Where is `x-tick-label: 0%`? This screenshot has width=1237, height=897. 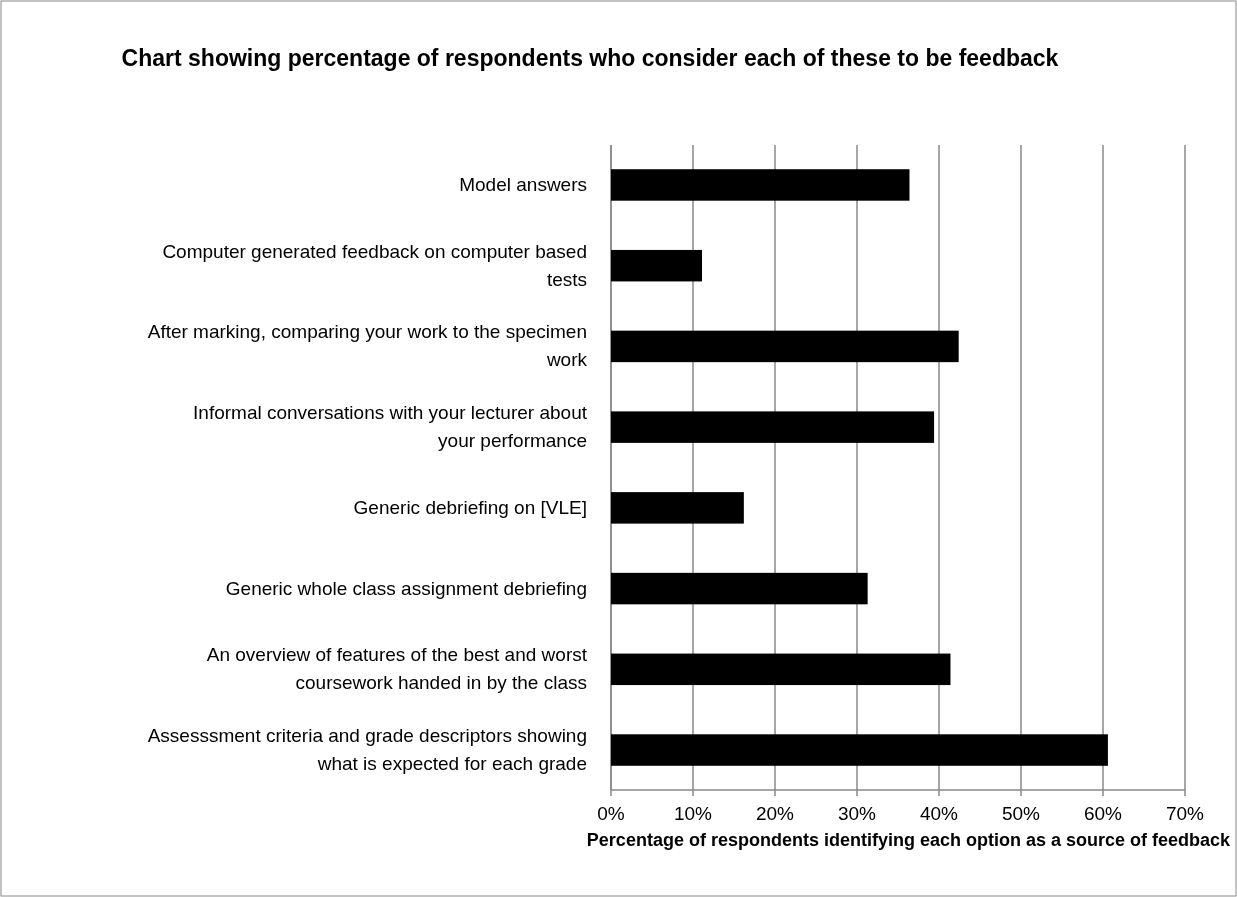
x-tick-label: 0% is located at coordinates (611, 813).